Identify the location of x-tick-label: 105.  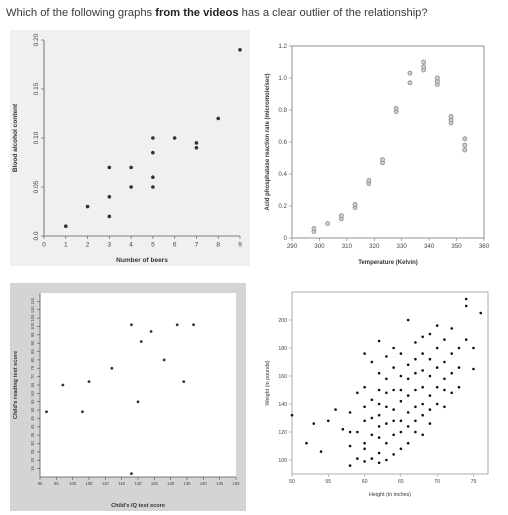
(90, 483).